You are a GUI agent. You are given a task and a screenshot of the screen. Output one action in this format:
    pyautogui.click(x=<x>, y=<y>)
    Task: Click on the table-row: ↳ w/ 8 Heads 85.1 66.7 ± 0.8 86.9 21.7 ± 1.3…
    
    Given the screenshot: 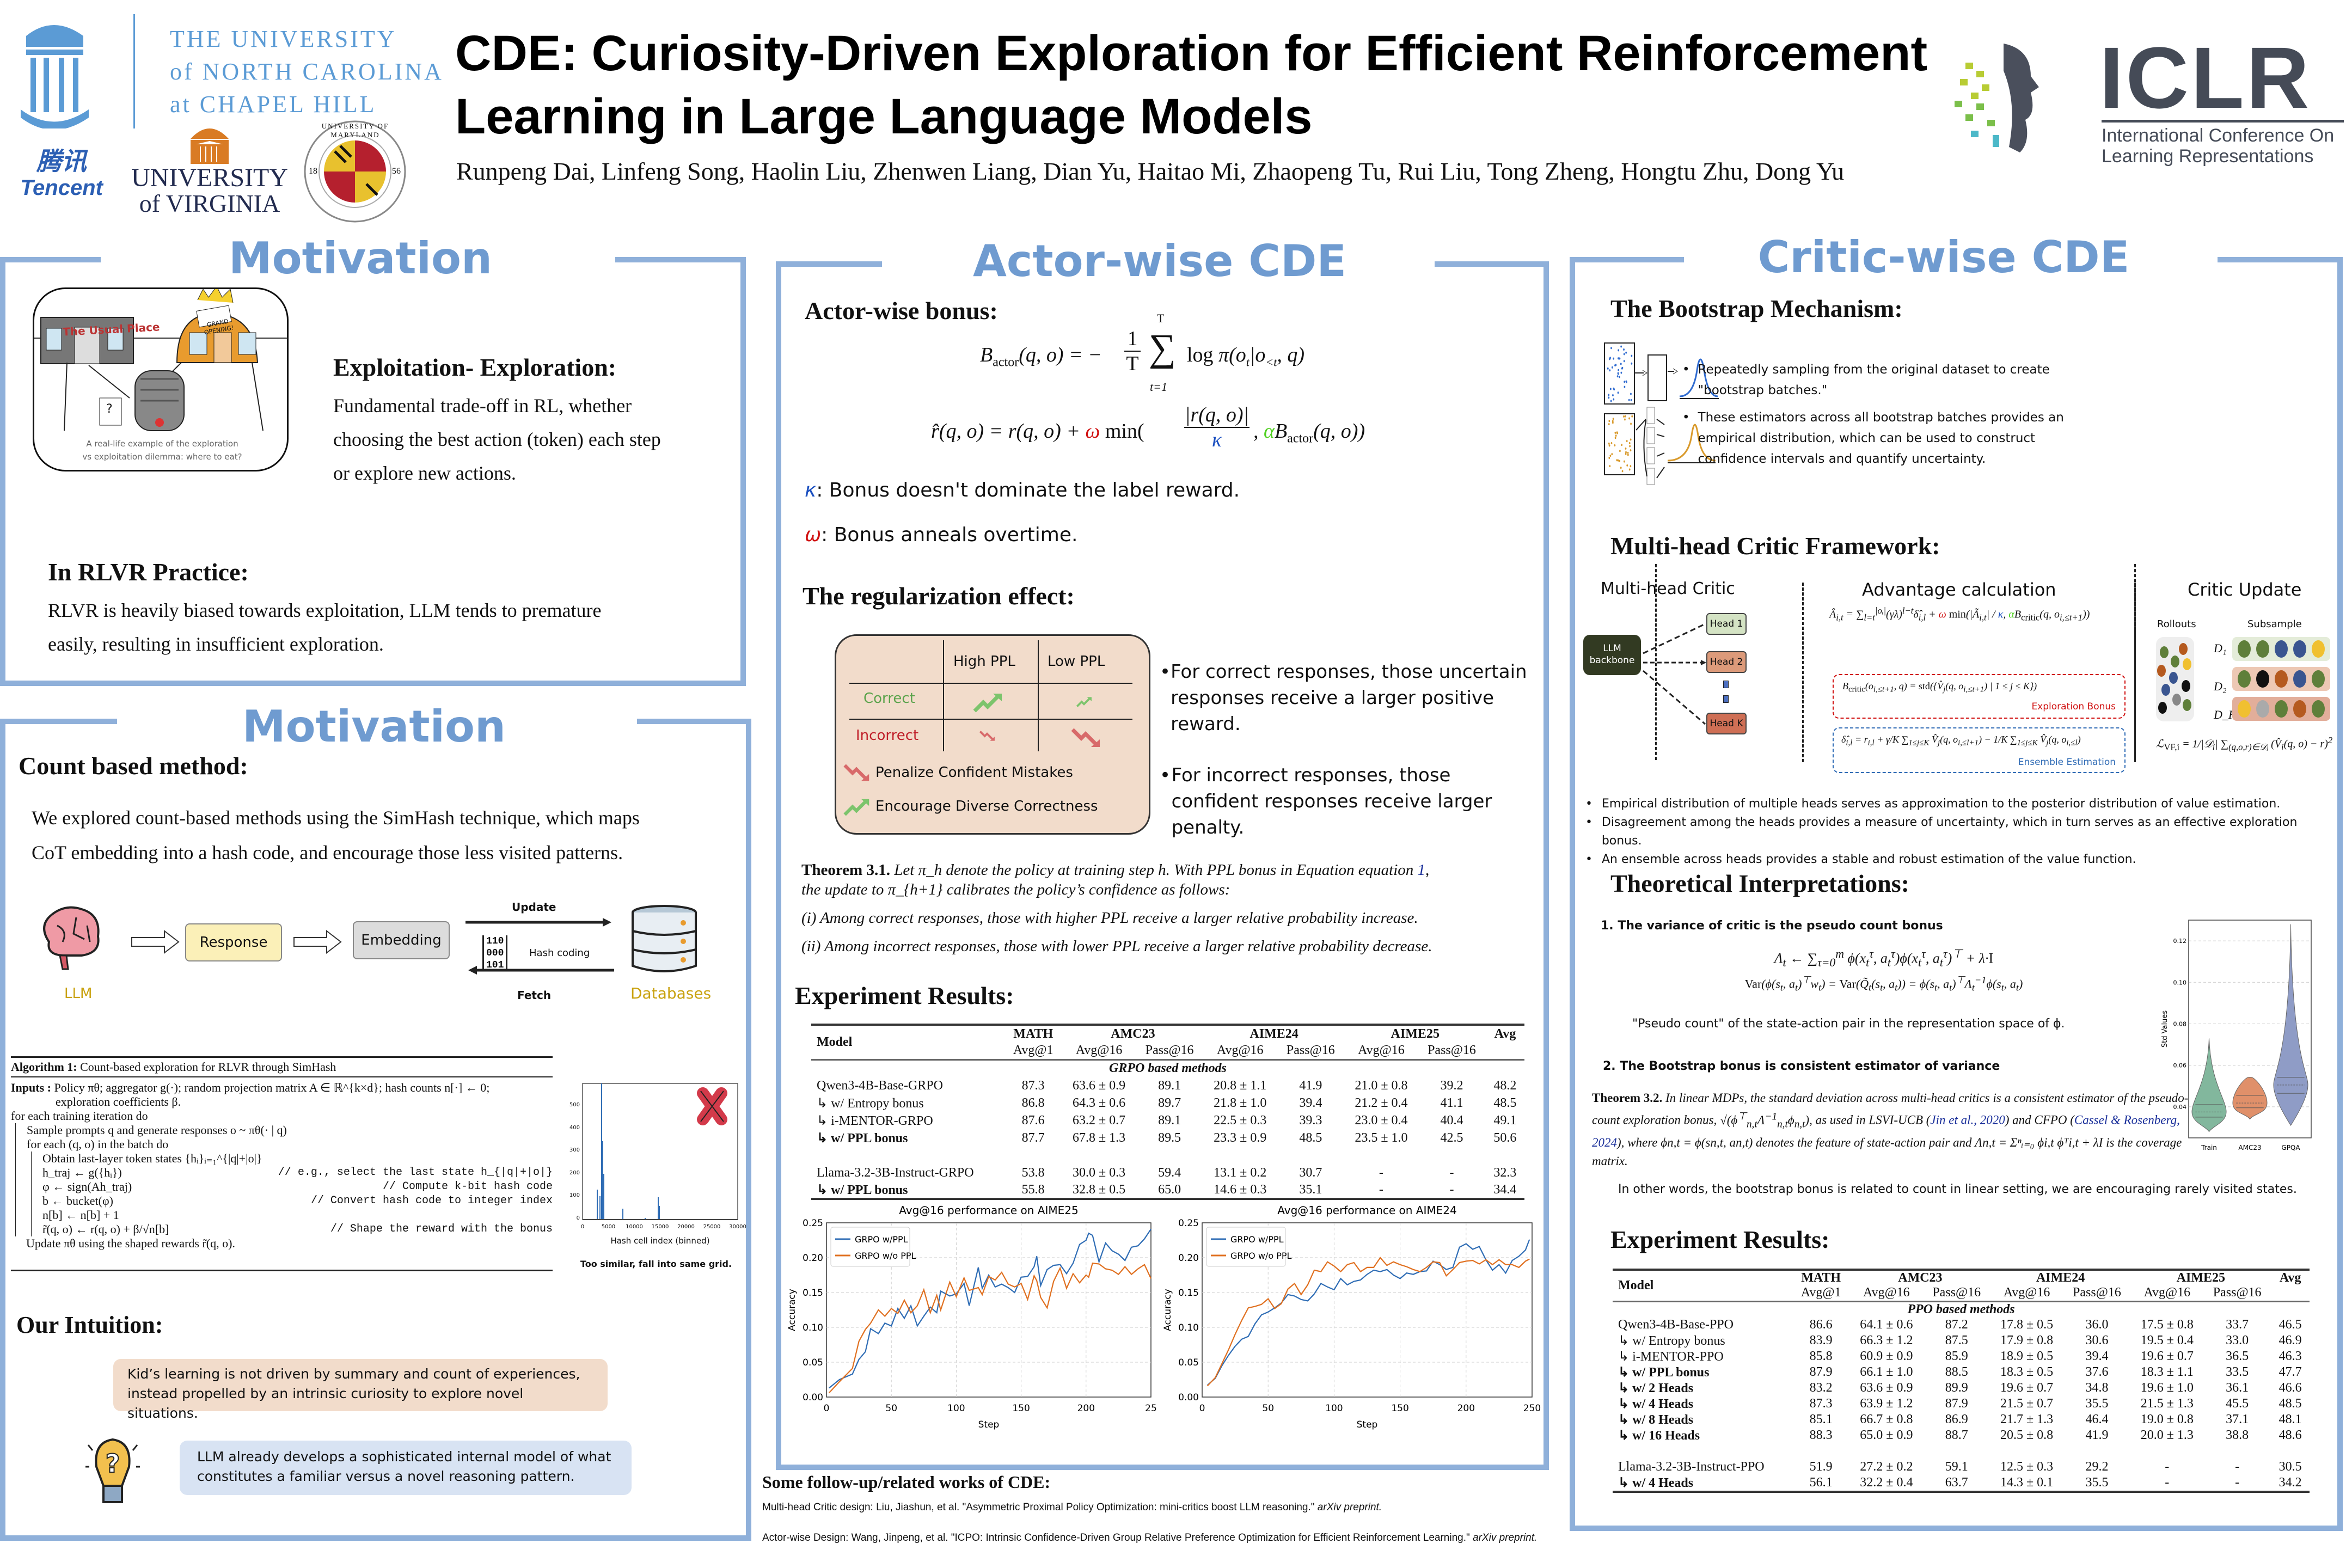 What is the action you would take?
    pyautogui.click(x=1961, y=1420)
    